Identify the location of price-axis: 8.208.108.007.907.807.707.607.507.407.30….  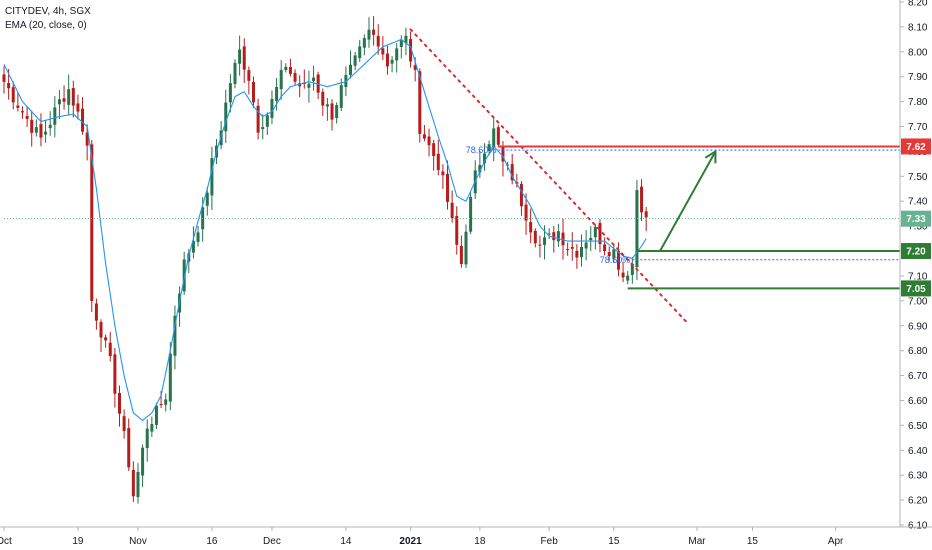
(915, 266).